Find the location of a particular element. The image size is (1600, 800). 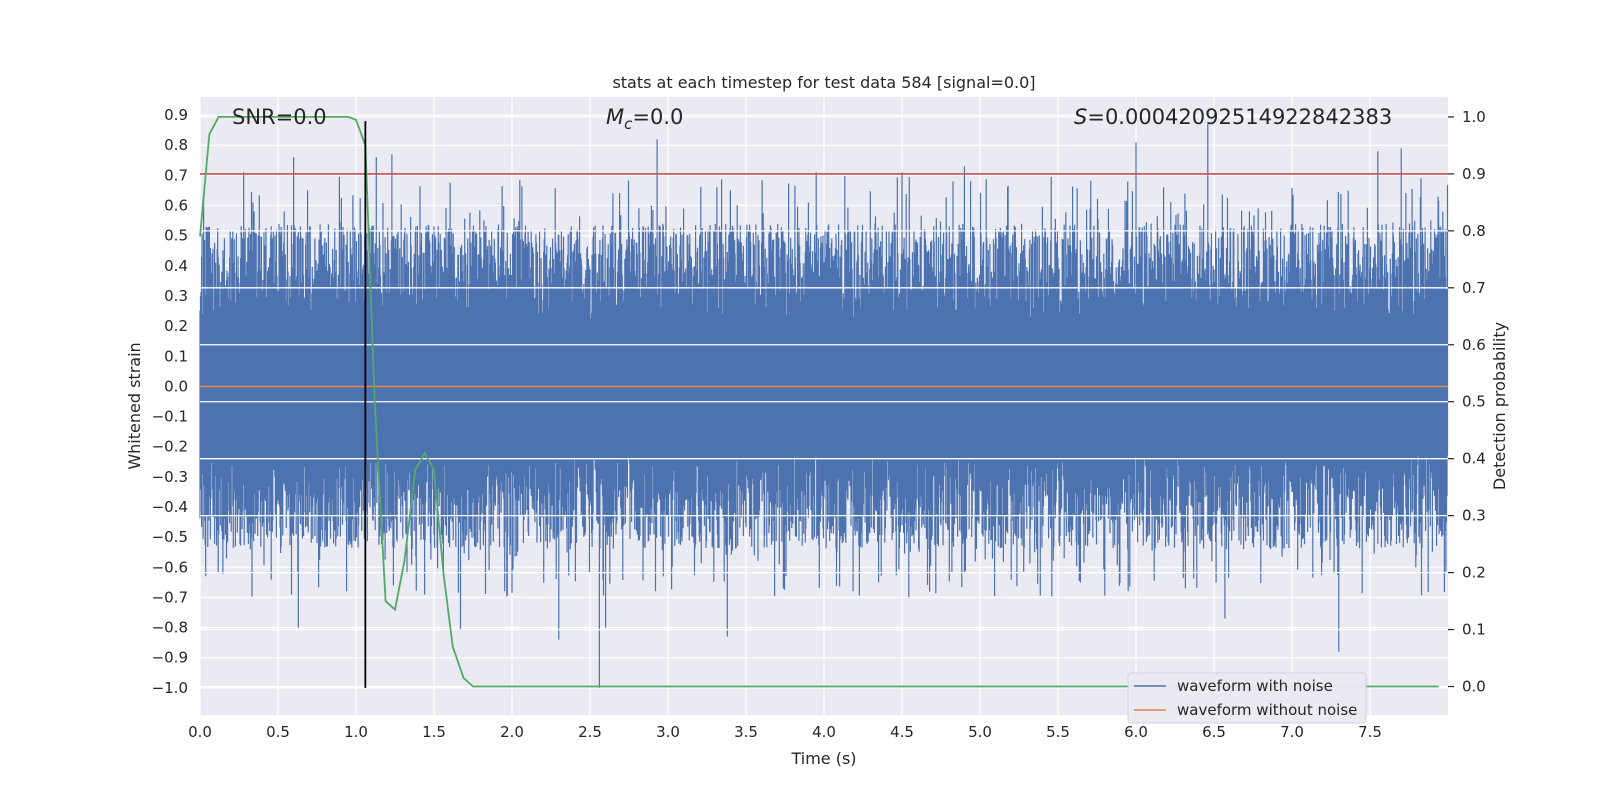

y-tick-label: −0.9 is located at coordinates (170, 658).